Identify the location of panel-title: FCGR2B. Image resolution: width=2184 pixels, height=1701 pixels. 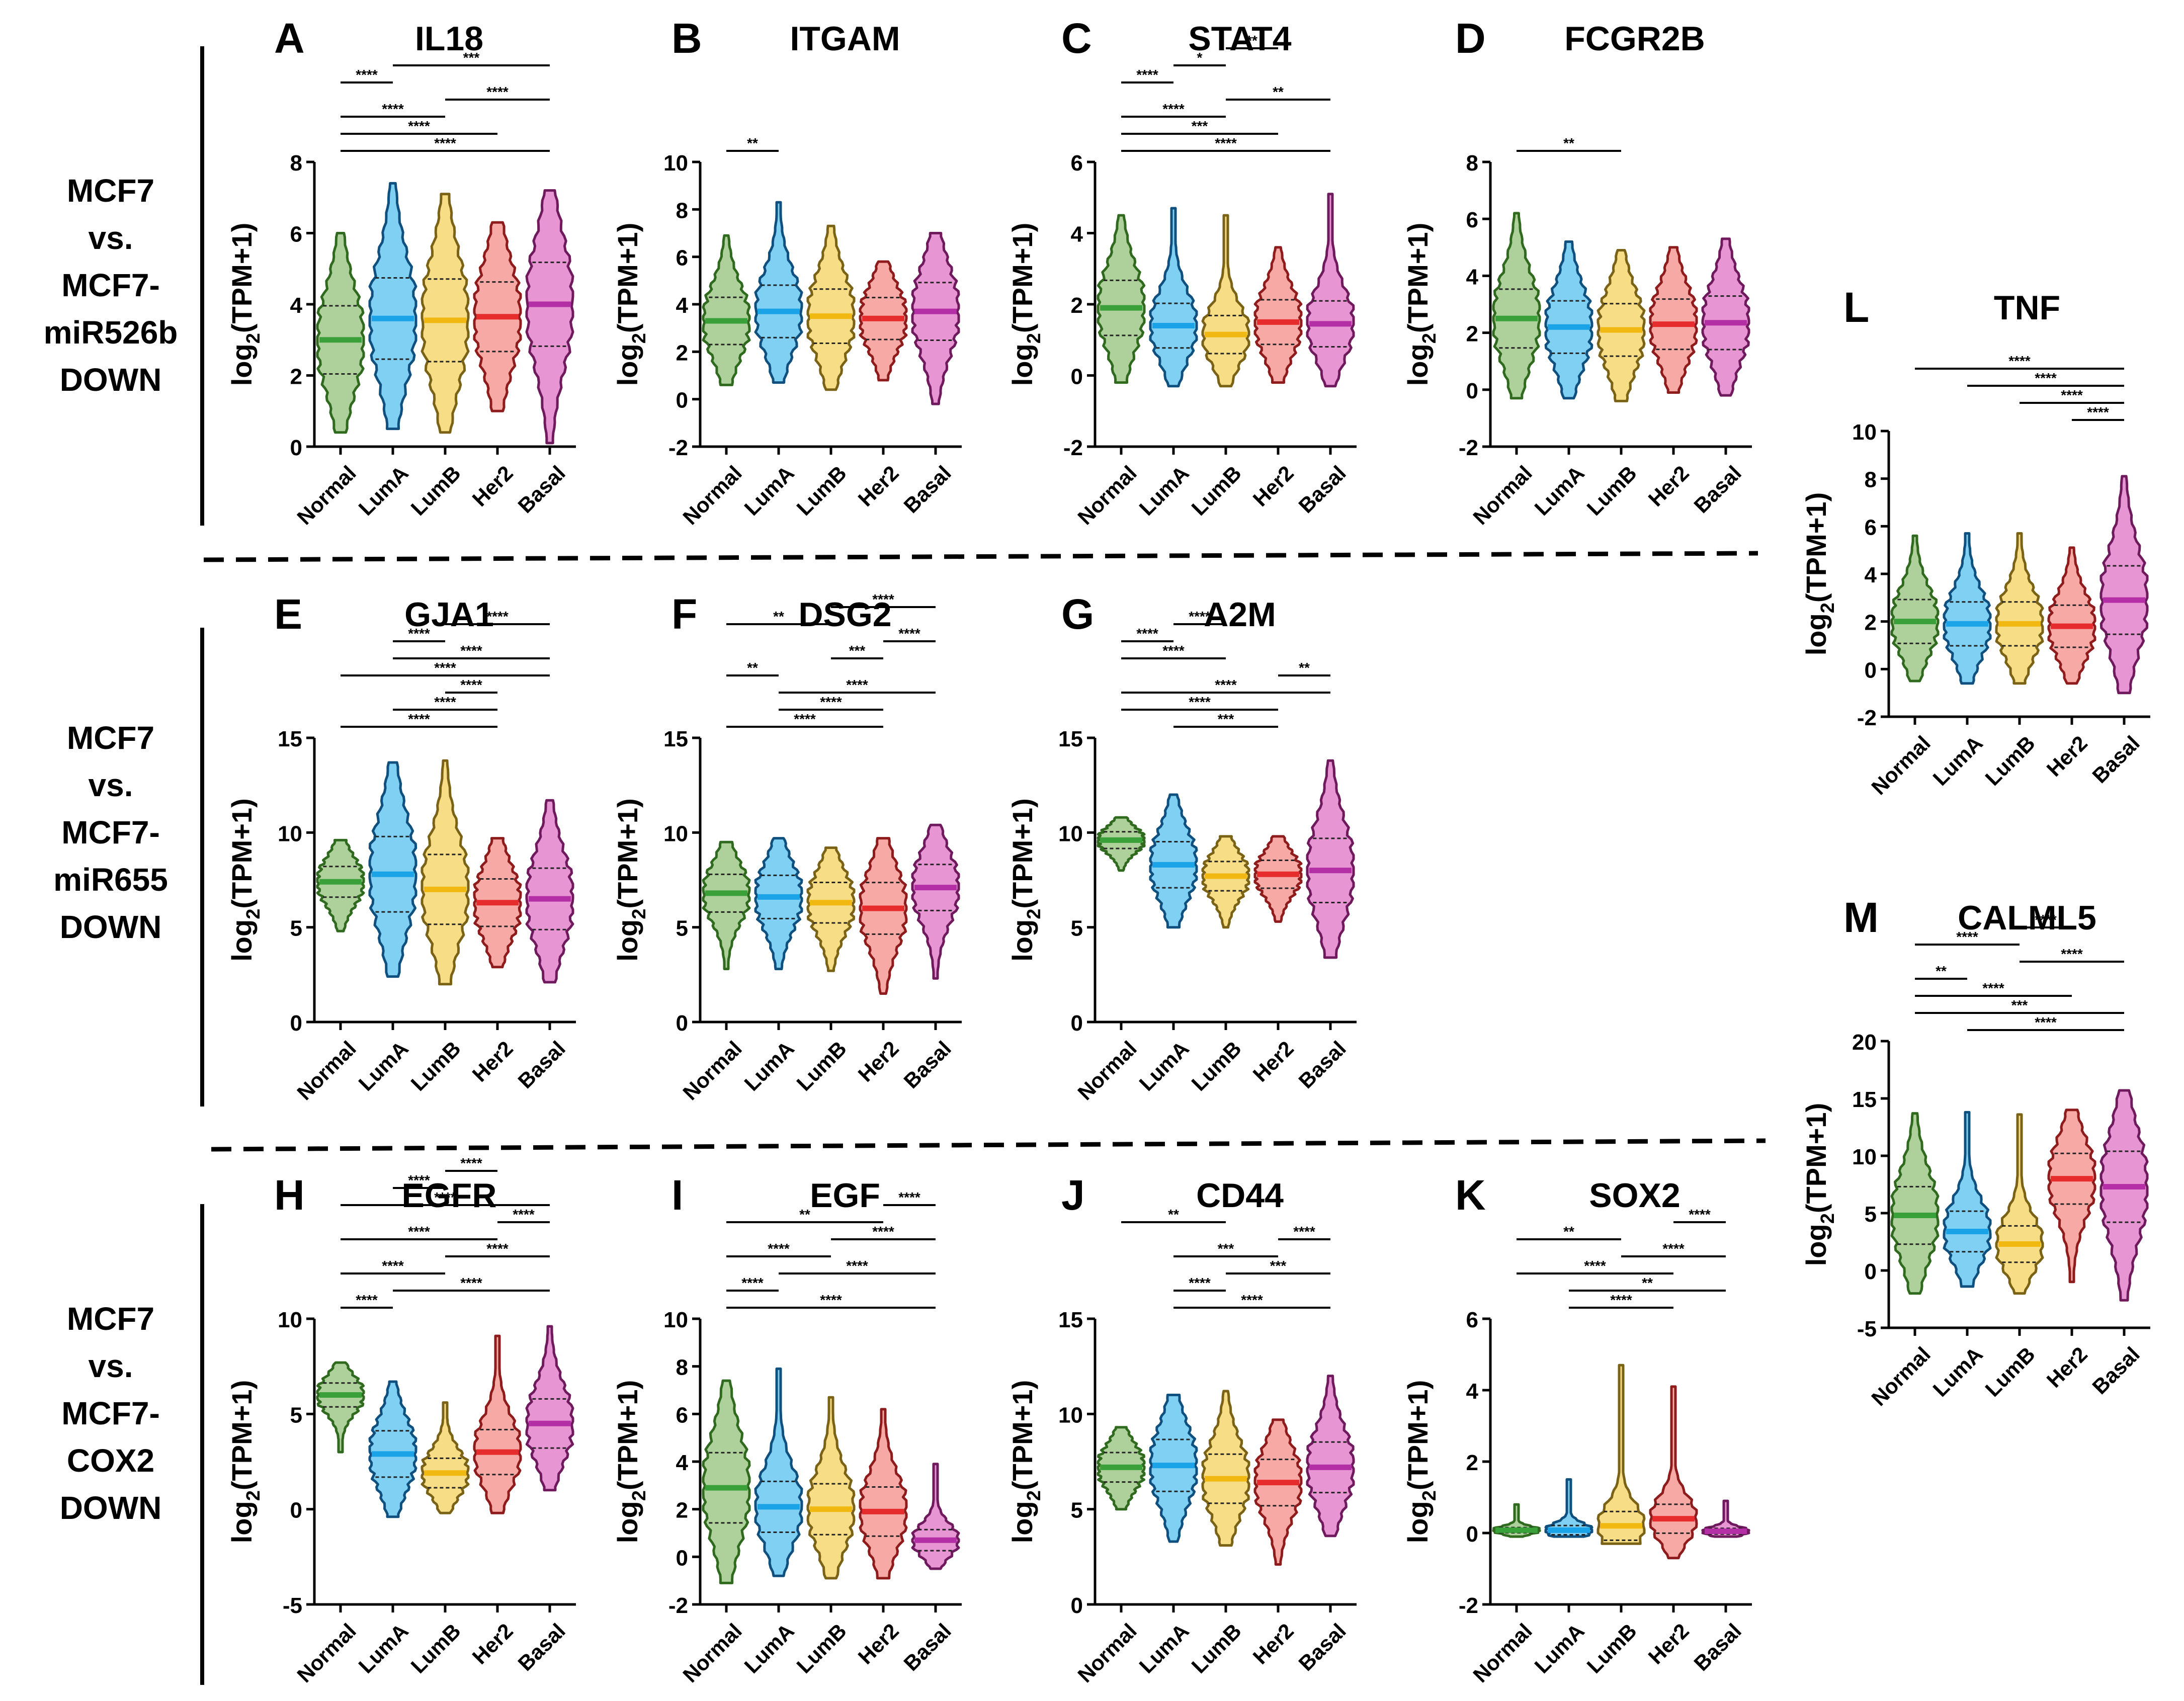
(1634, 39).